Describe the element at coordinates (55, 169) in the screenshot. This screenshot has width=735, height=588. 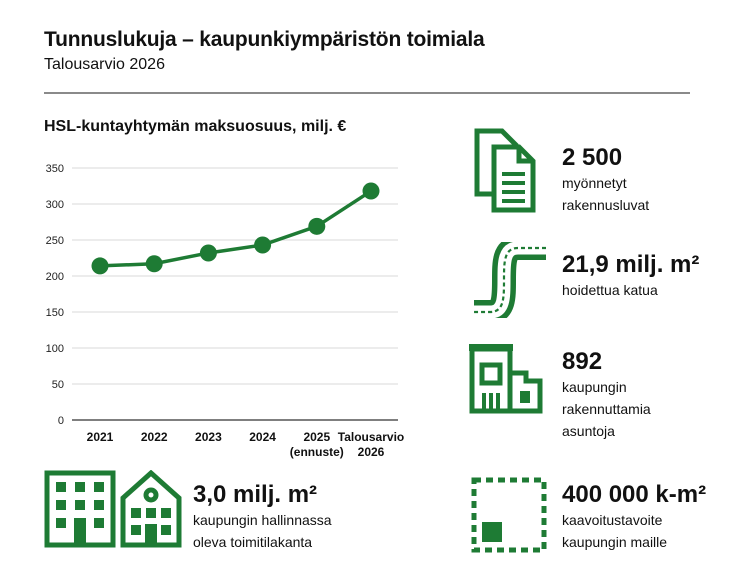
I see `y-tick-label: 350` at that location.